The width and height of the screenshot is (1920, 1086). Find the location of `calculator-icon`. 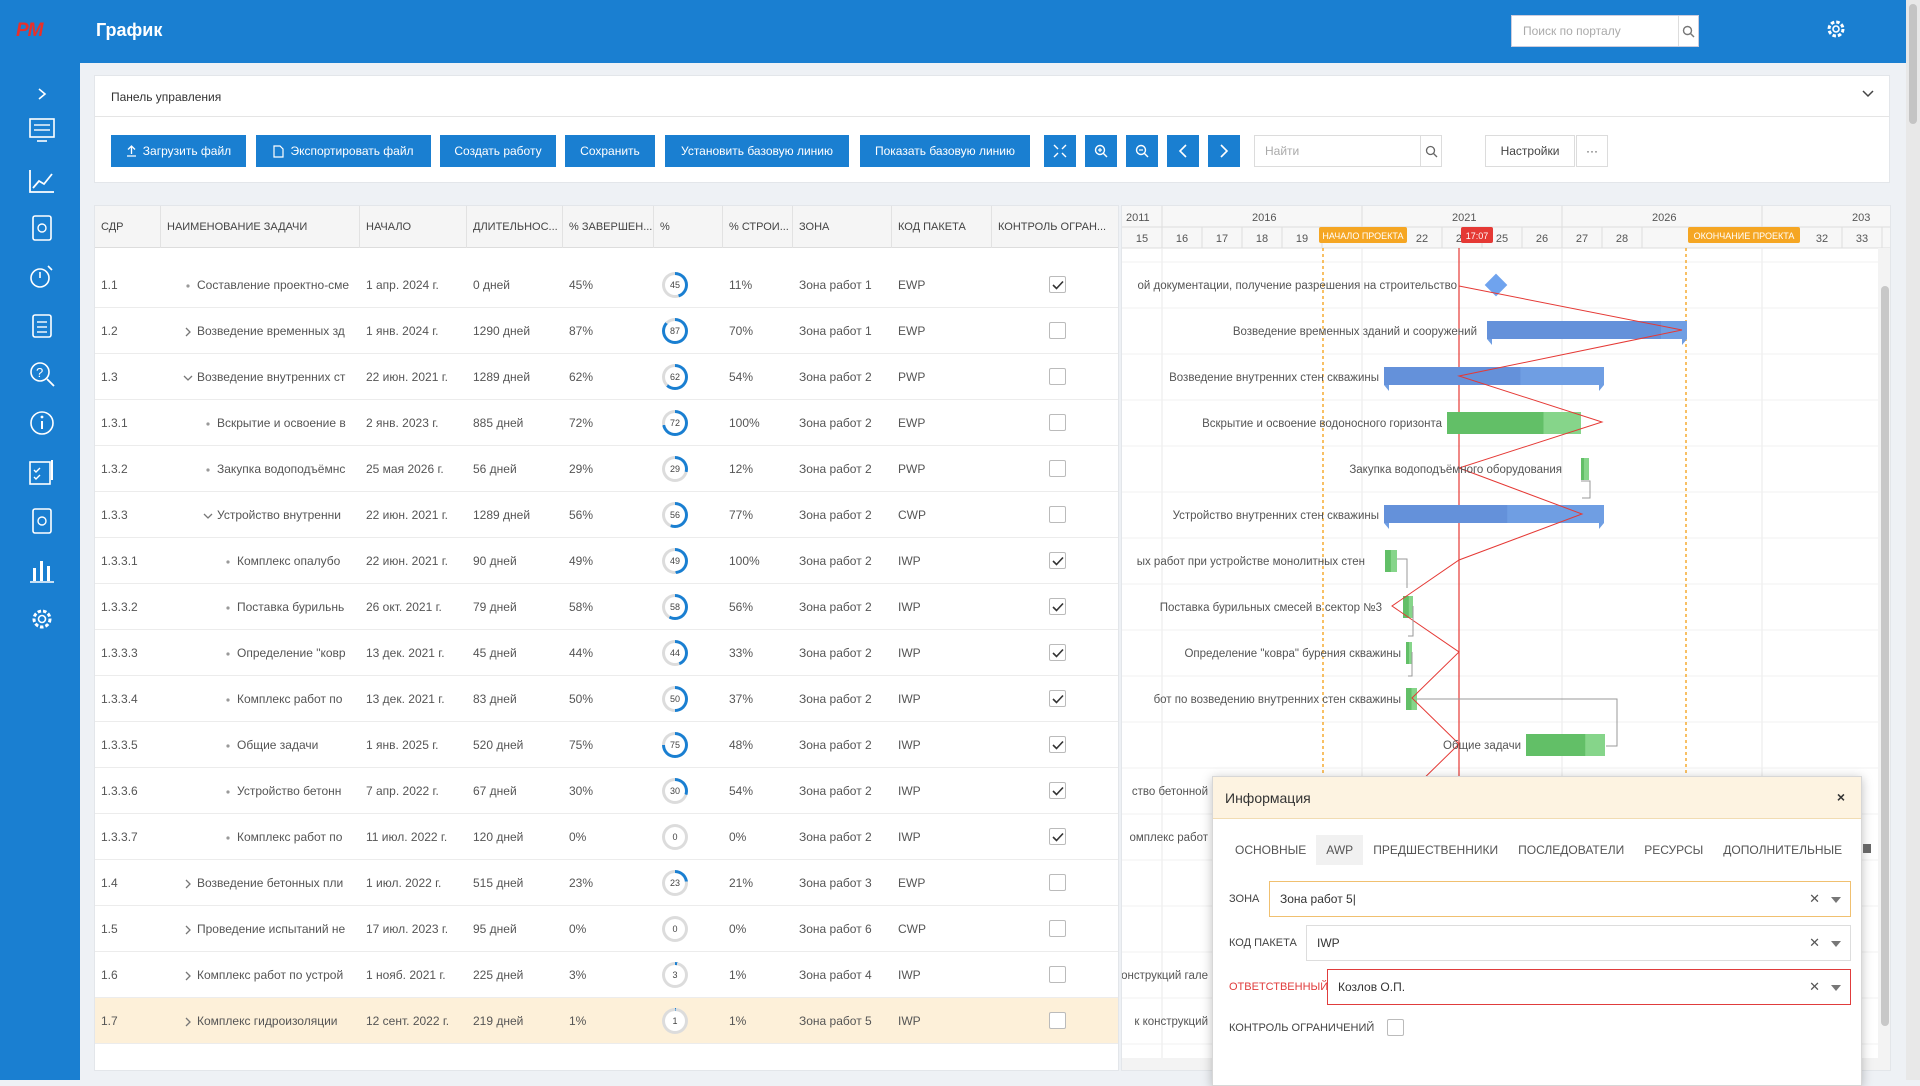

calculator-icon is located at coordinates (42, 228).